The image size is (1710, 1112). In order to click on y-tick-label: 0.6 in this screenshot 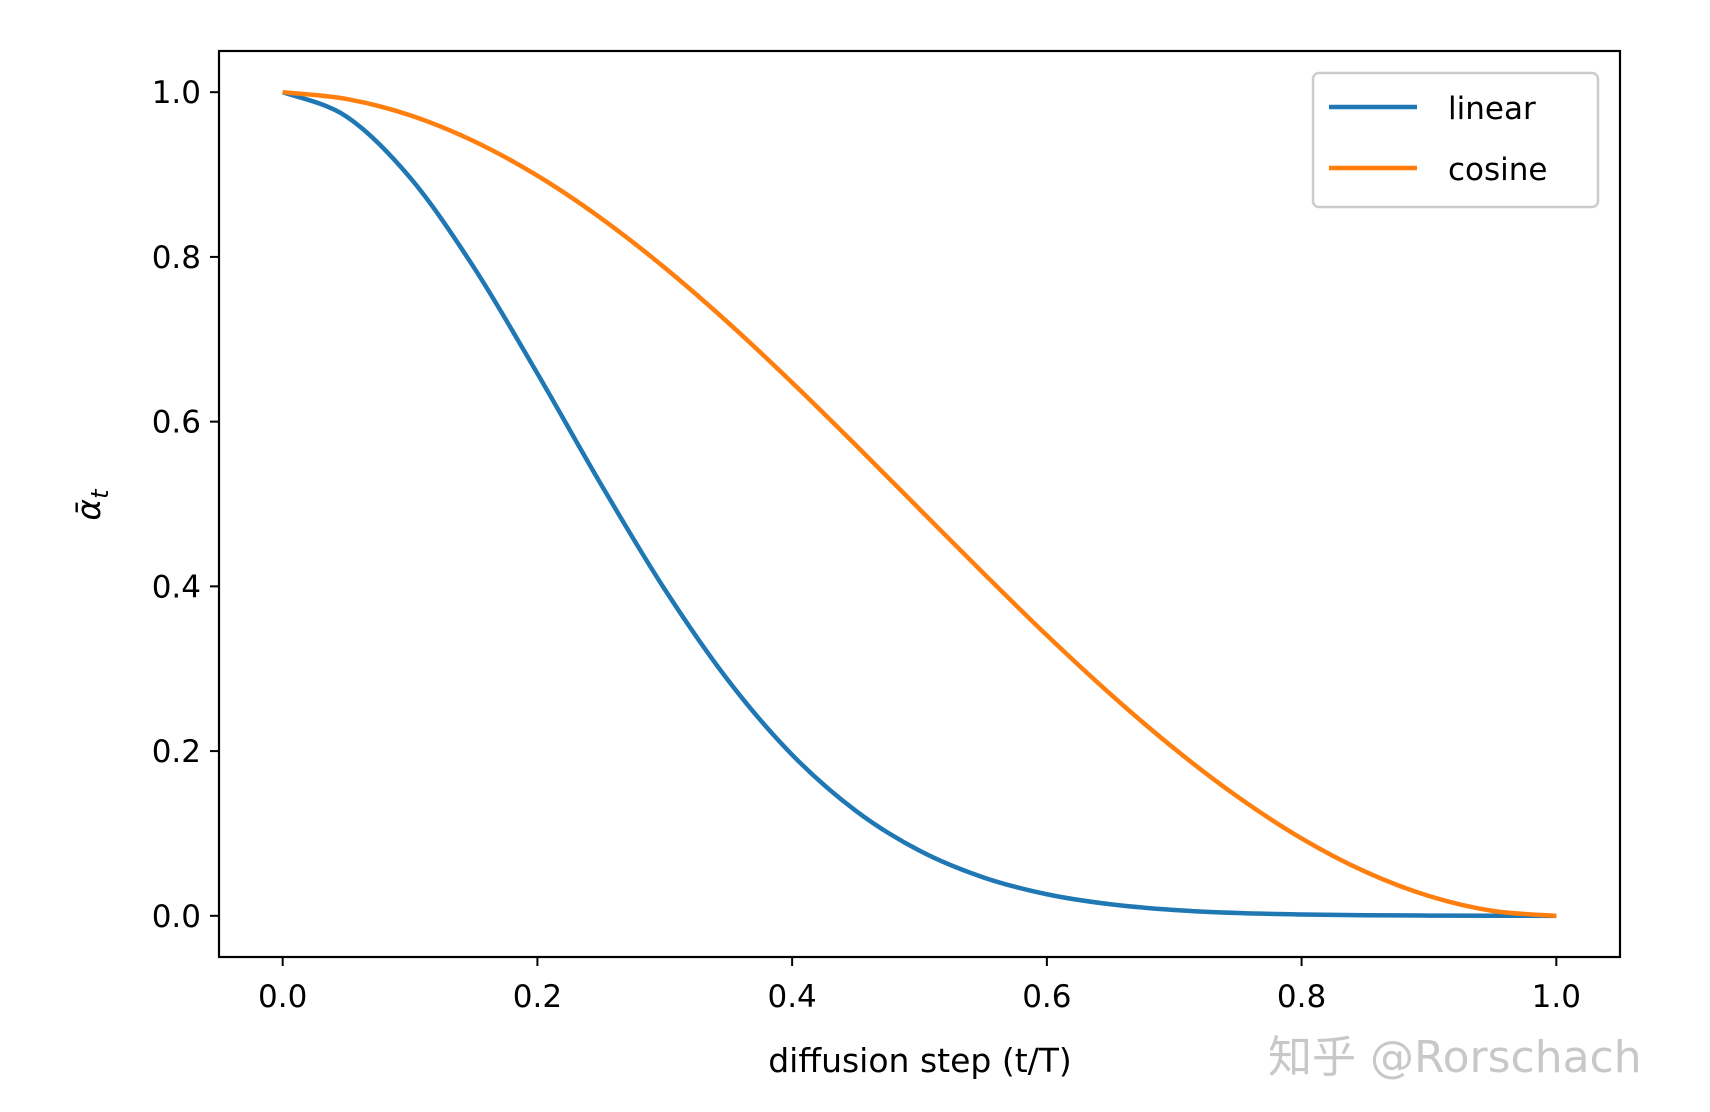, I will do `click(176, 423)`.